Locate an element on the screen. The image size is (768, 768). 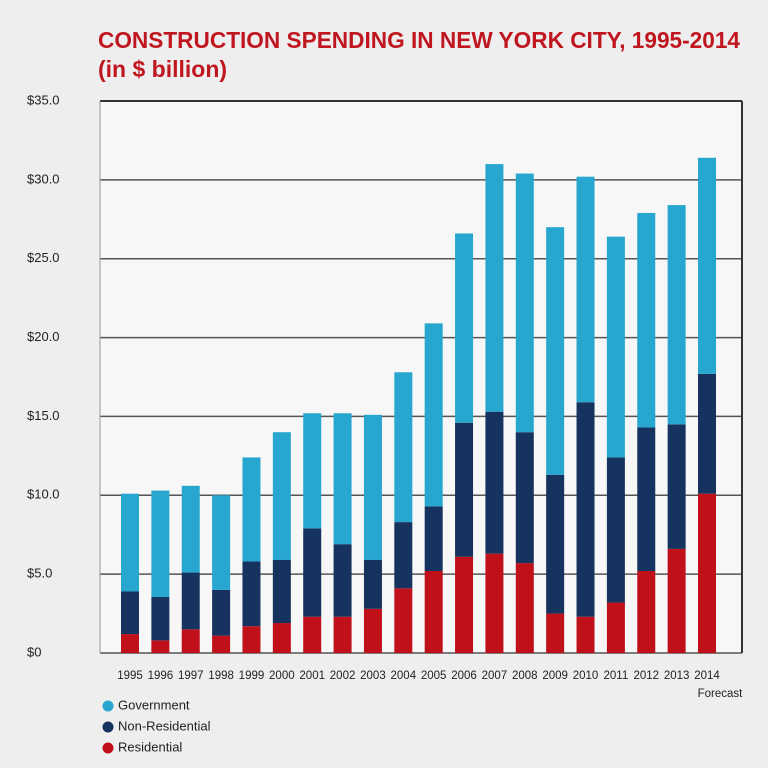
x-tick-label: 1998 is located at coordinates (221, 676).